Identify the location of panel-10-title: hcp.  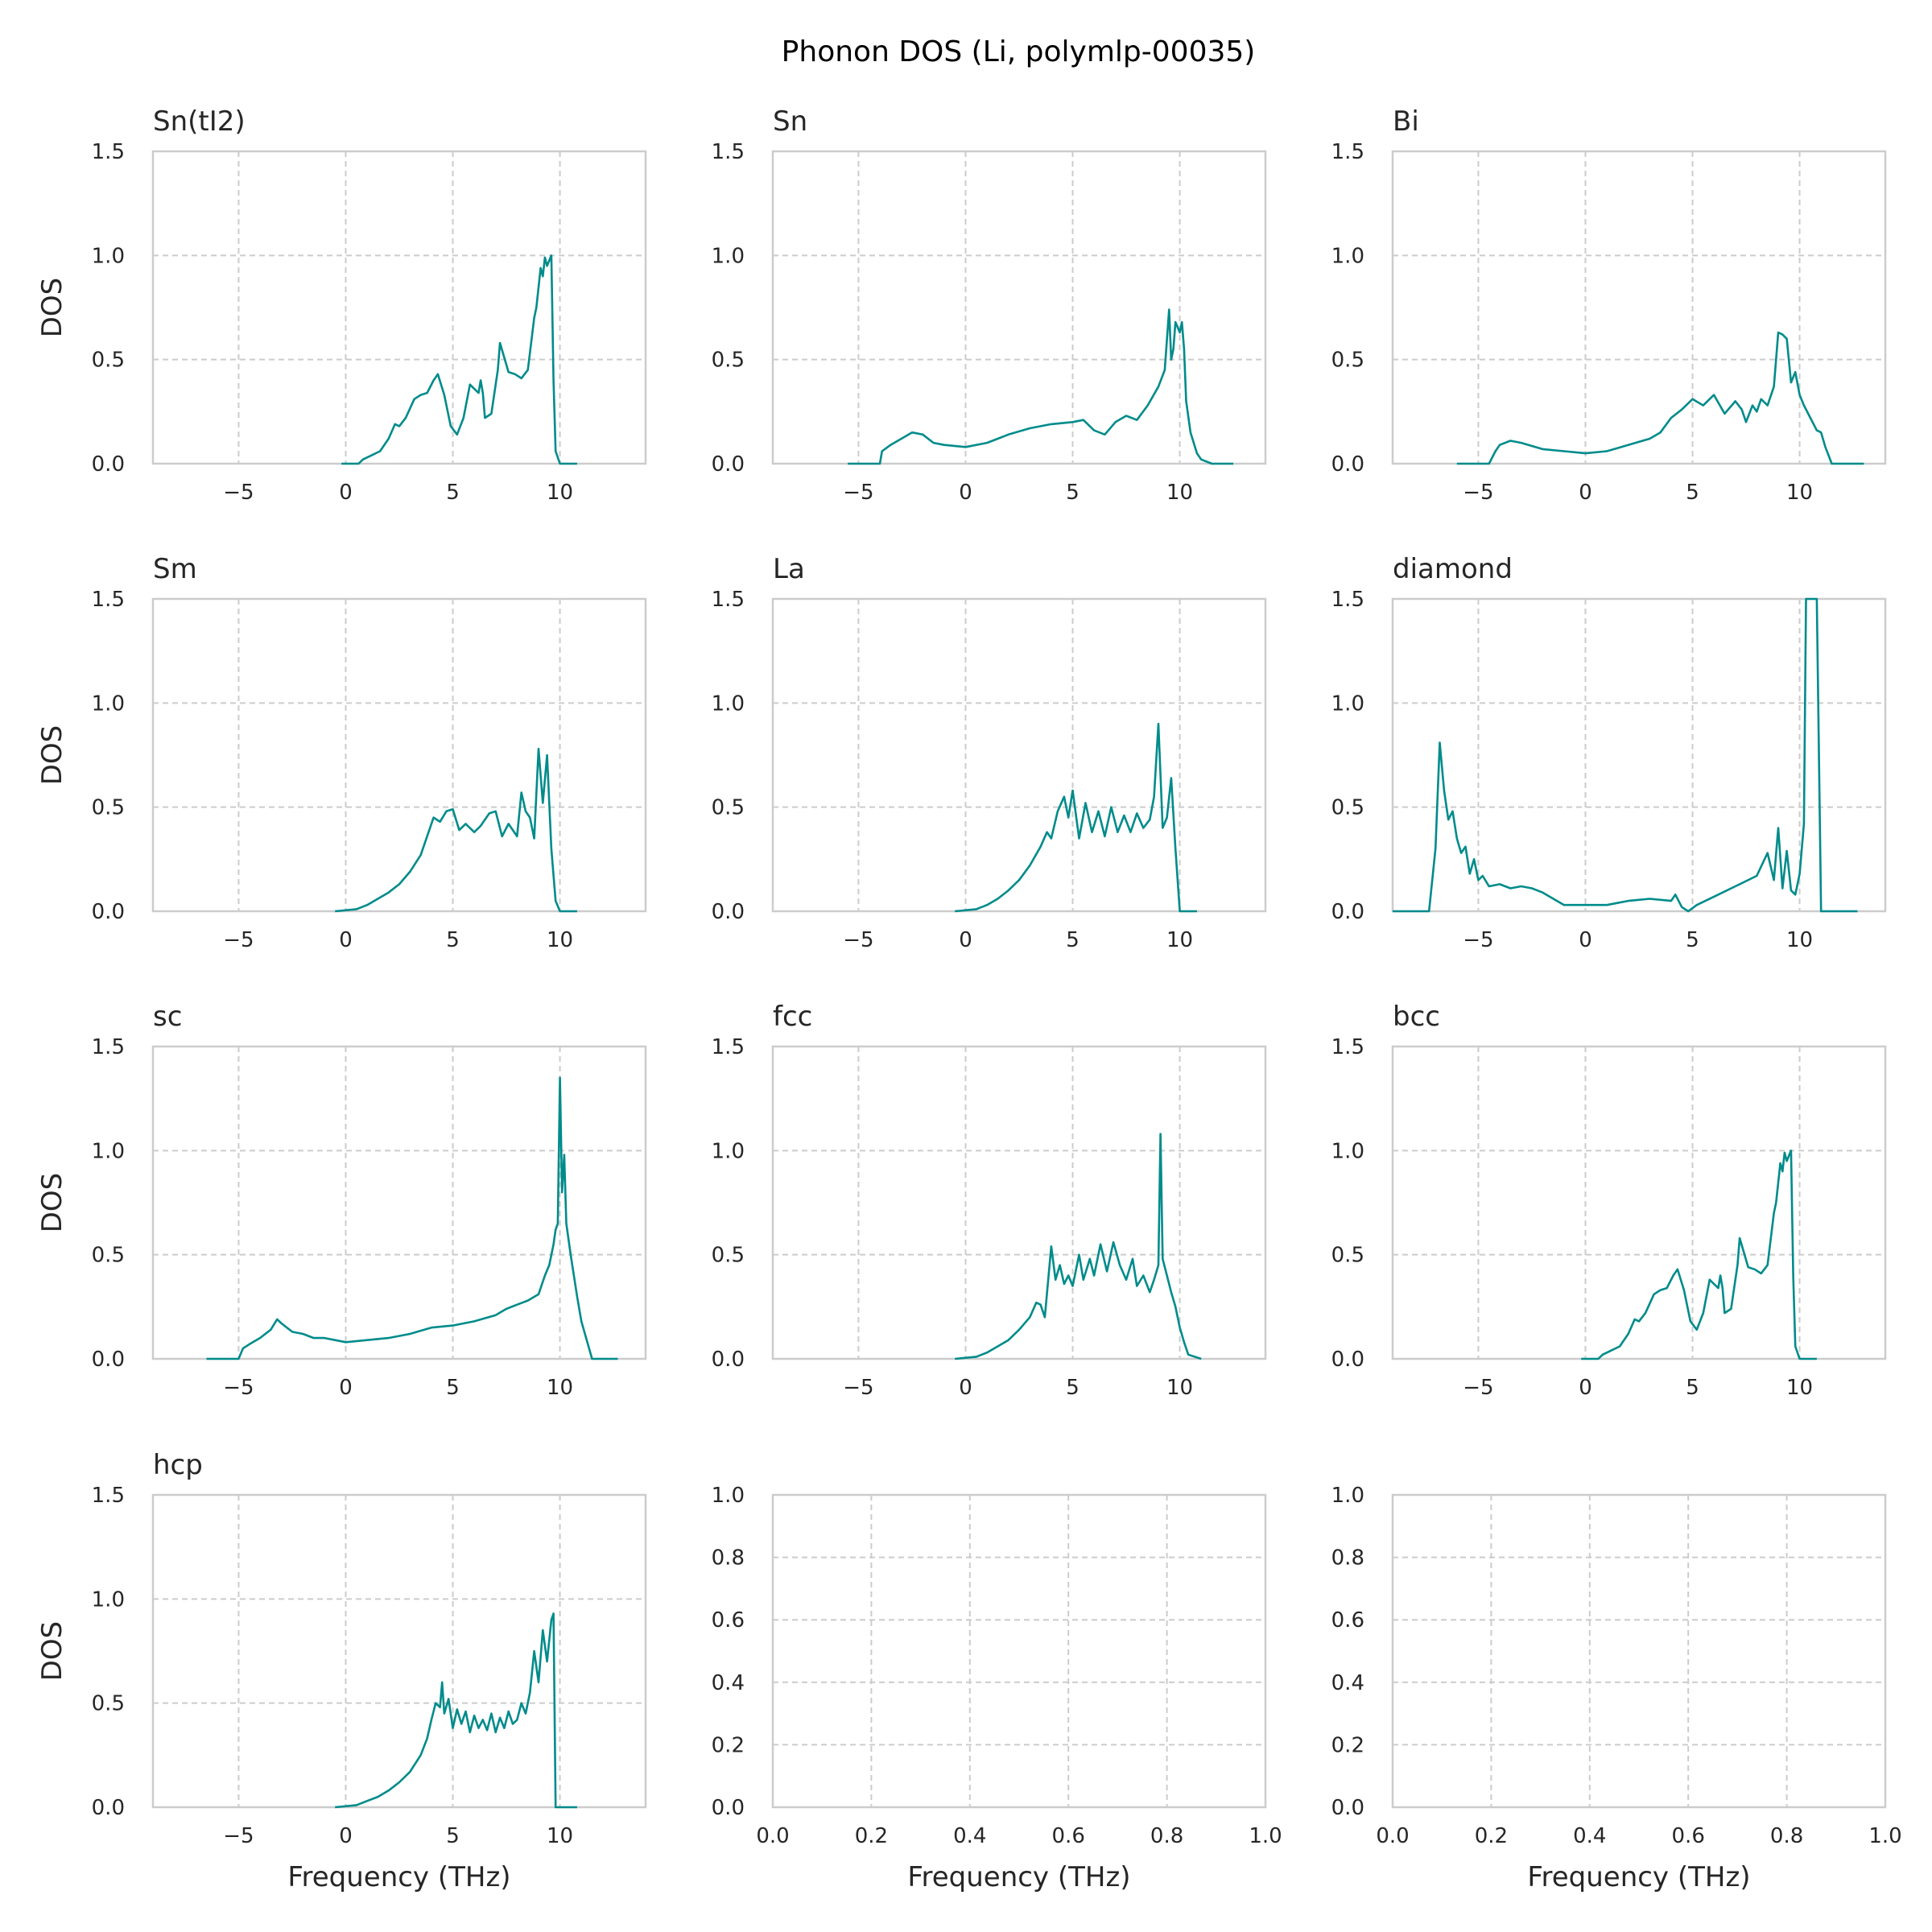
(178, 1465).